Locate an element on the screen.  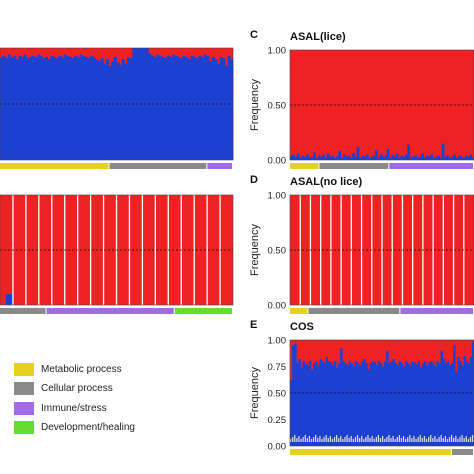
panel-a-frame is located at coordinates (117, 104).